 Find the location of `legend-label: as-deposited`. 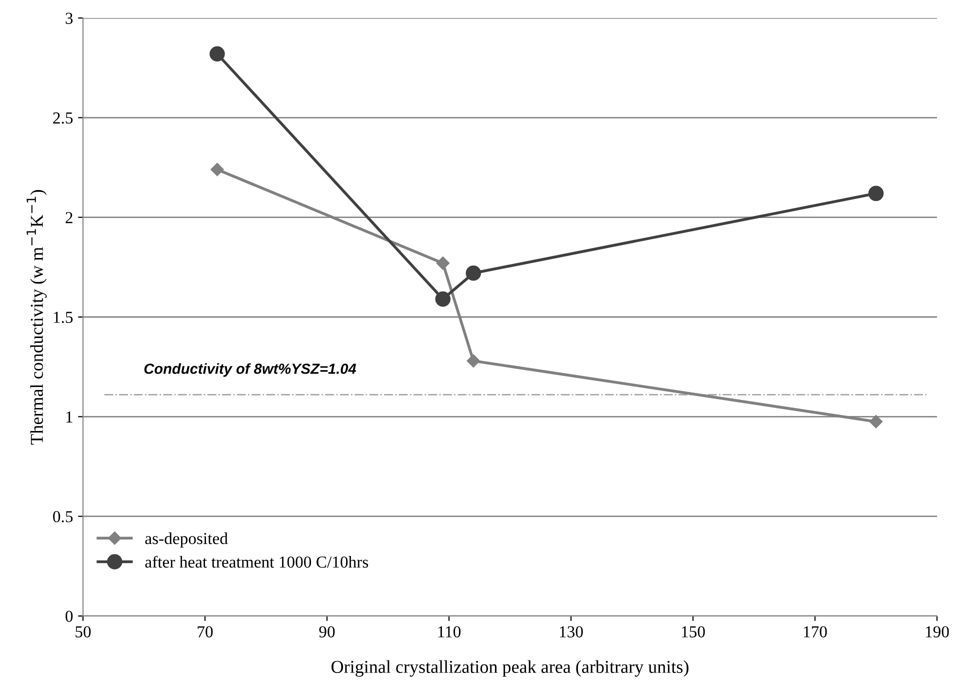

legend-label: as-deposited is located at coordinates (186, 540).